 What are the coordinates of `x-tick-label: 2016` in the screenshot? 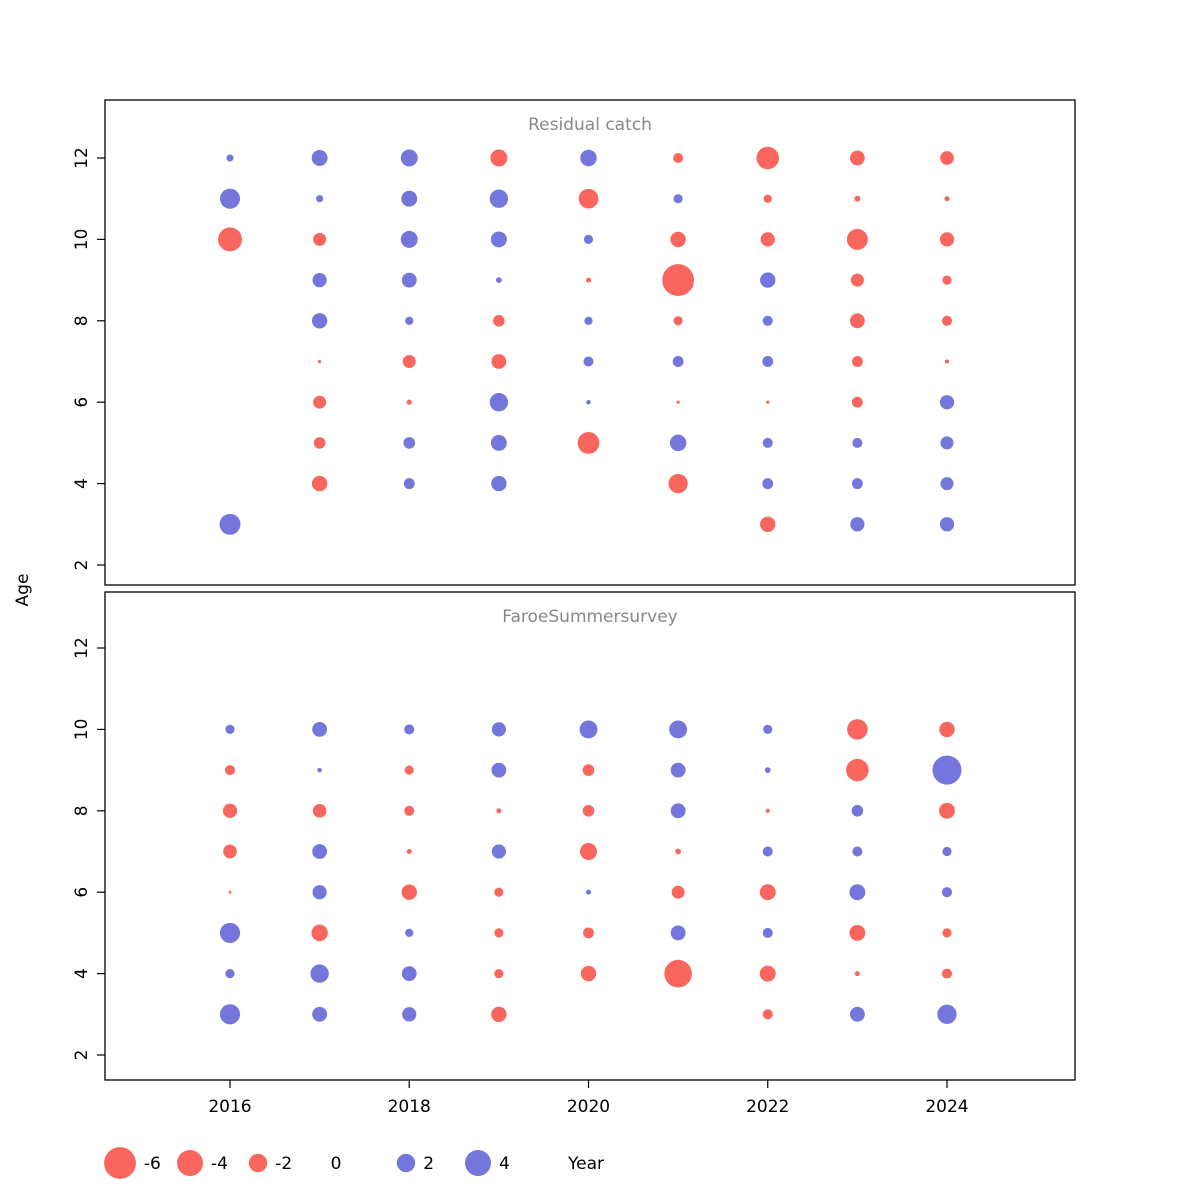 It's located at (229, 1107).